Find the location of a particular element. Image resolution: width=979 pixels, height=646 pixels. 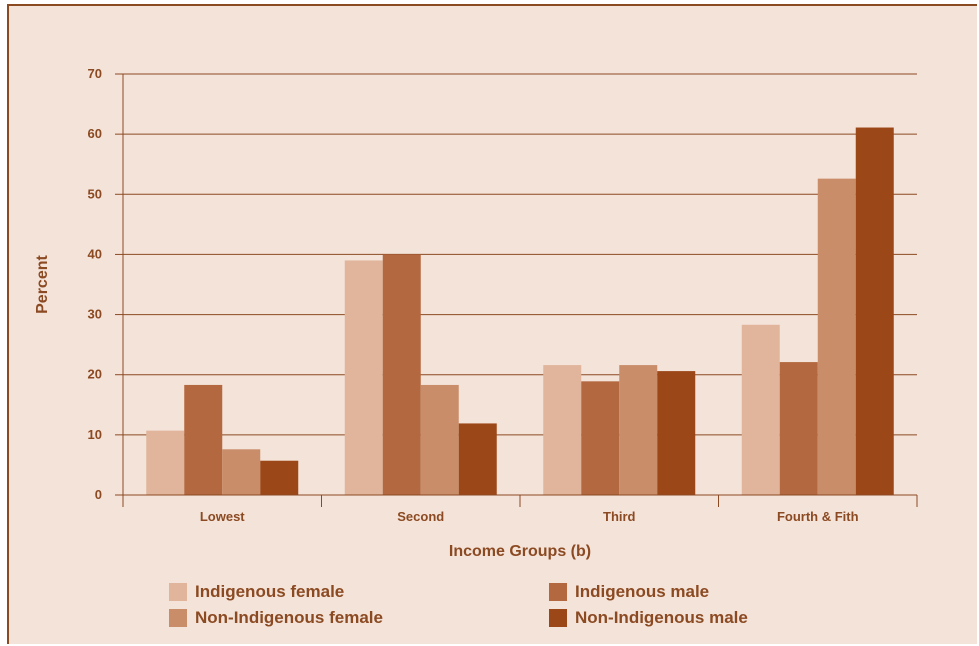

y-tick-label: 0 is located at coordinates (98, 494).